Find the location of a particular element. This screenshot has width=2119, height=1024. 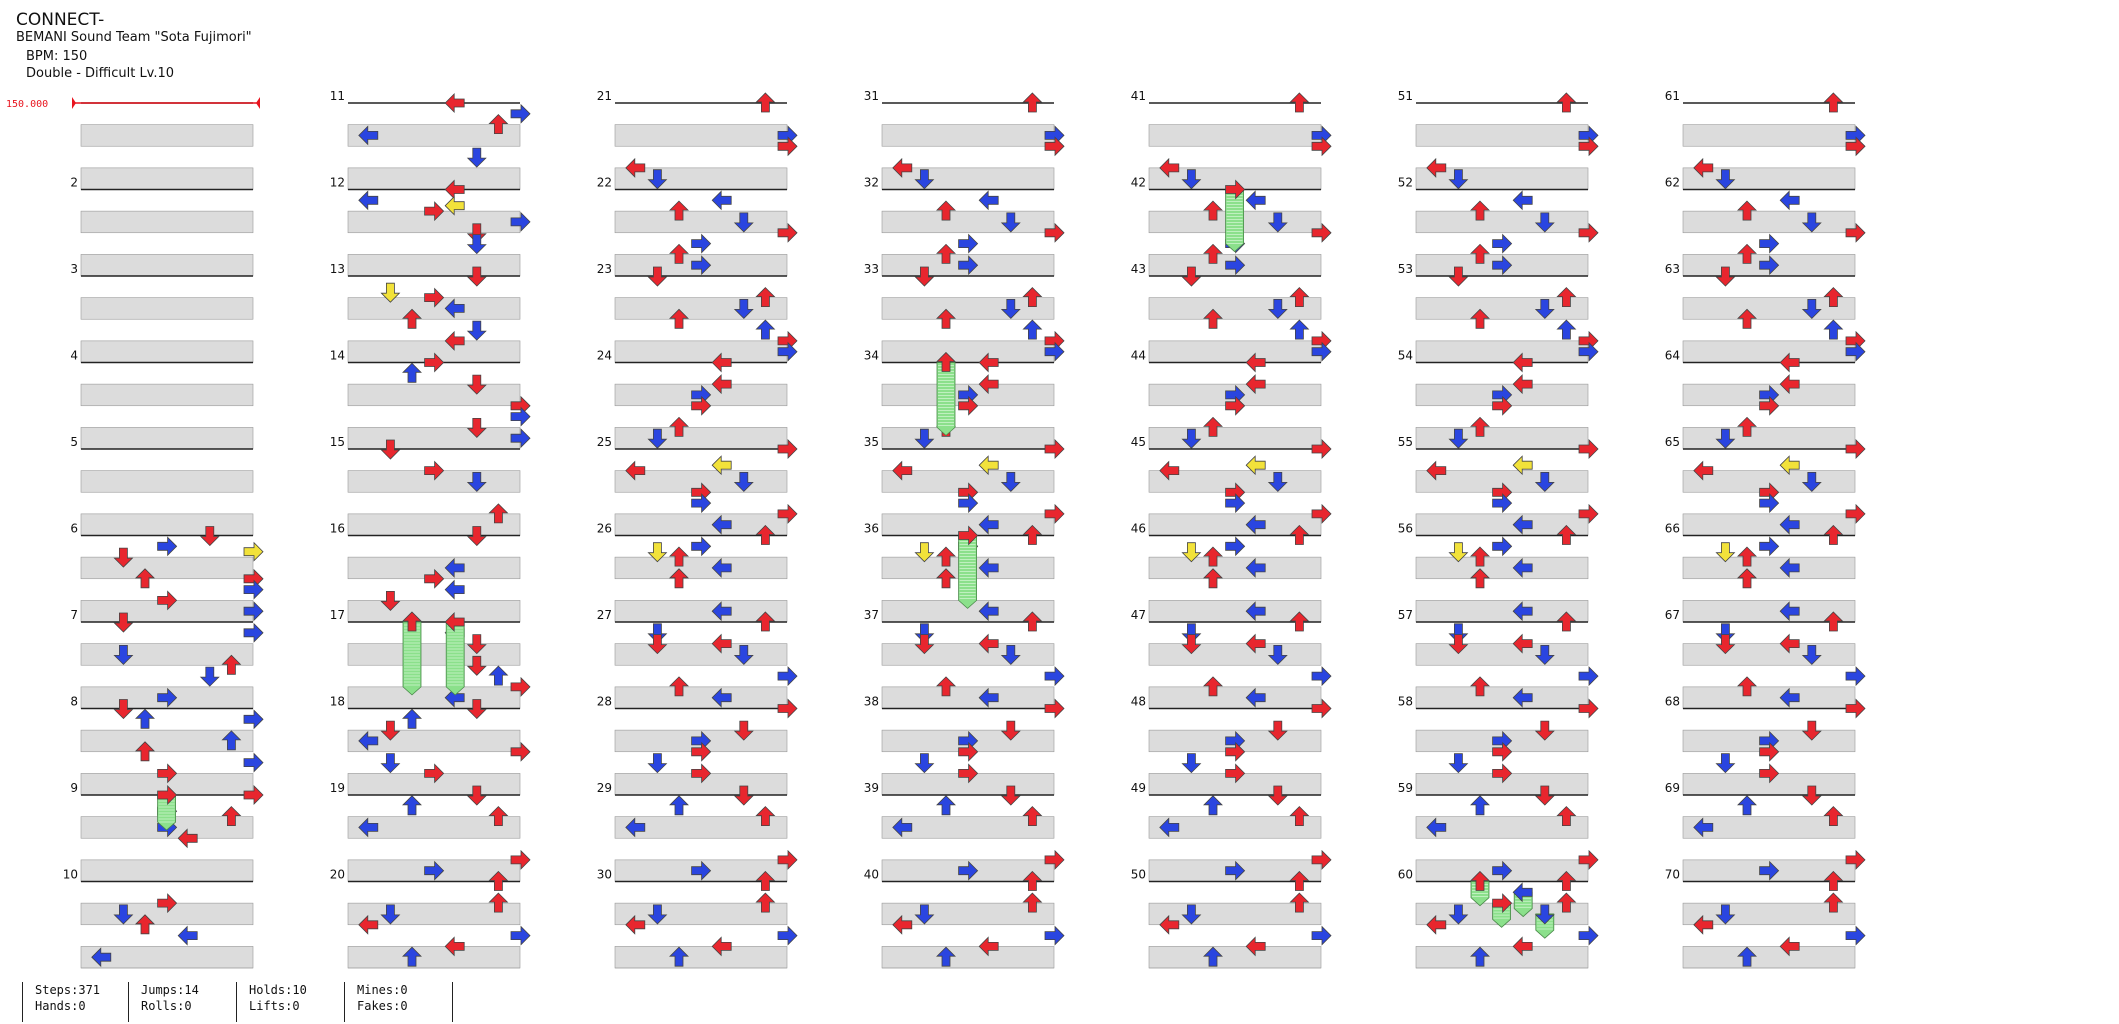

song-title: CONNECT- is located at coordinates (60, 20).